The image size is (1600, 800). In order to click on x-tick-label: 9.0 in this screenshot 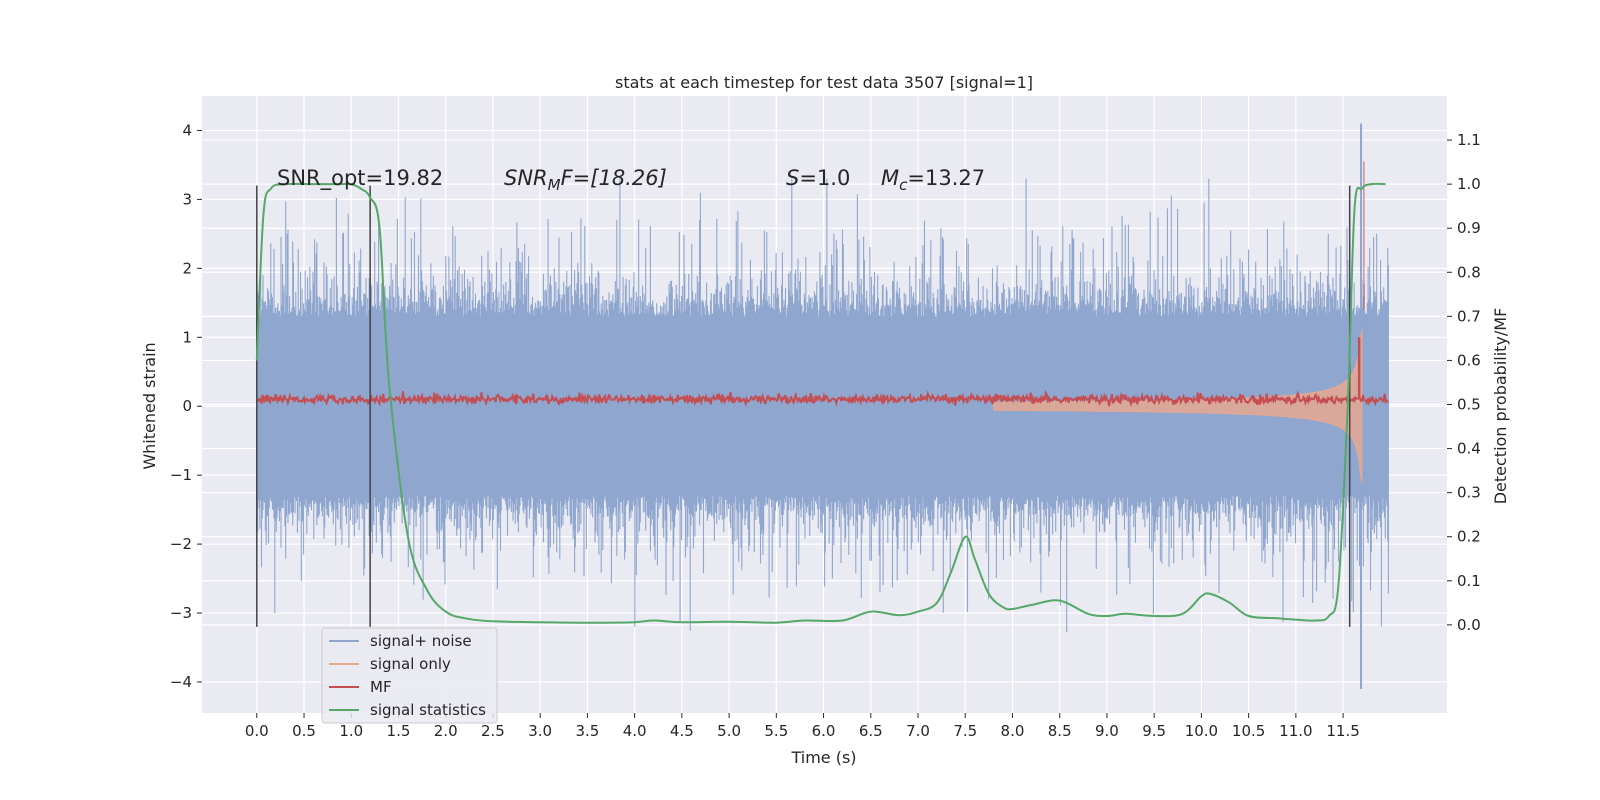, I will do `click(1107, 731)`.